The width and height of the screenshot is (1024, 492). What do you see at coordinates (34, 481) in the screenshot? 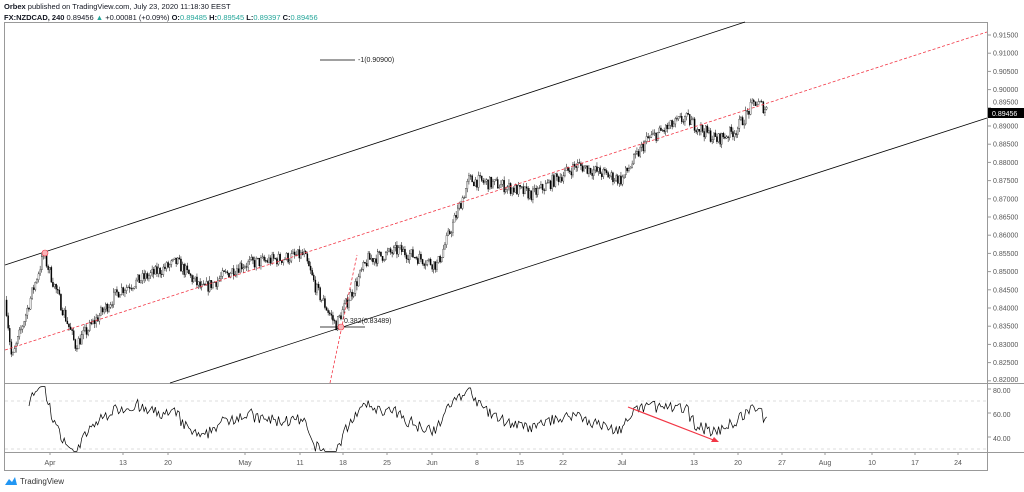
I see `tradingview-logo: TradingView` at bounding box center [34, 481].